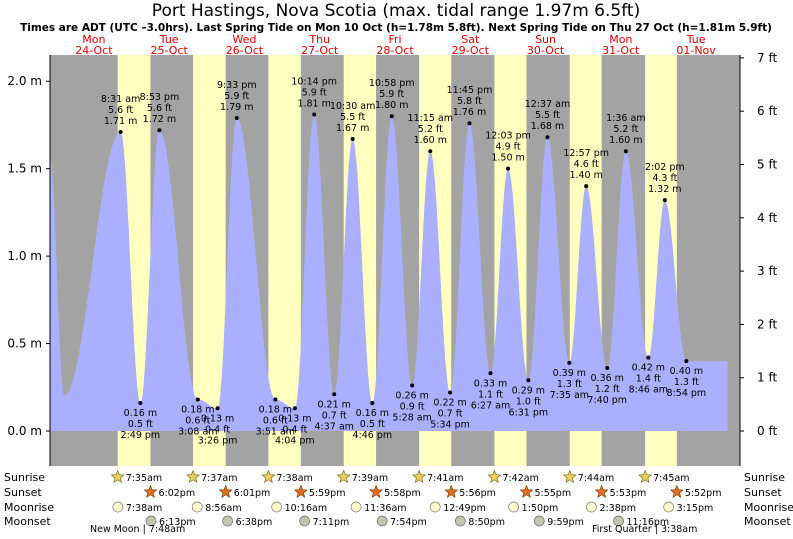  I want to click on tide-label: 4:46 pm, so click(372, 435).